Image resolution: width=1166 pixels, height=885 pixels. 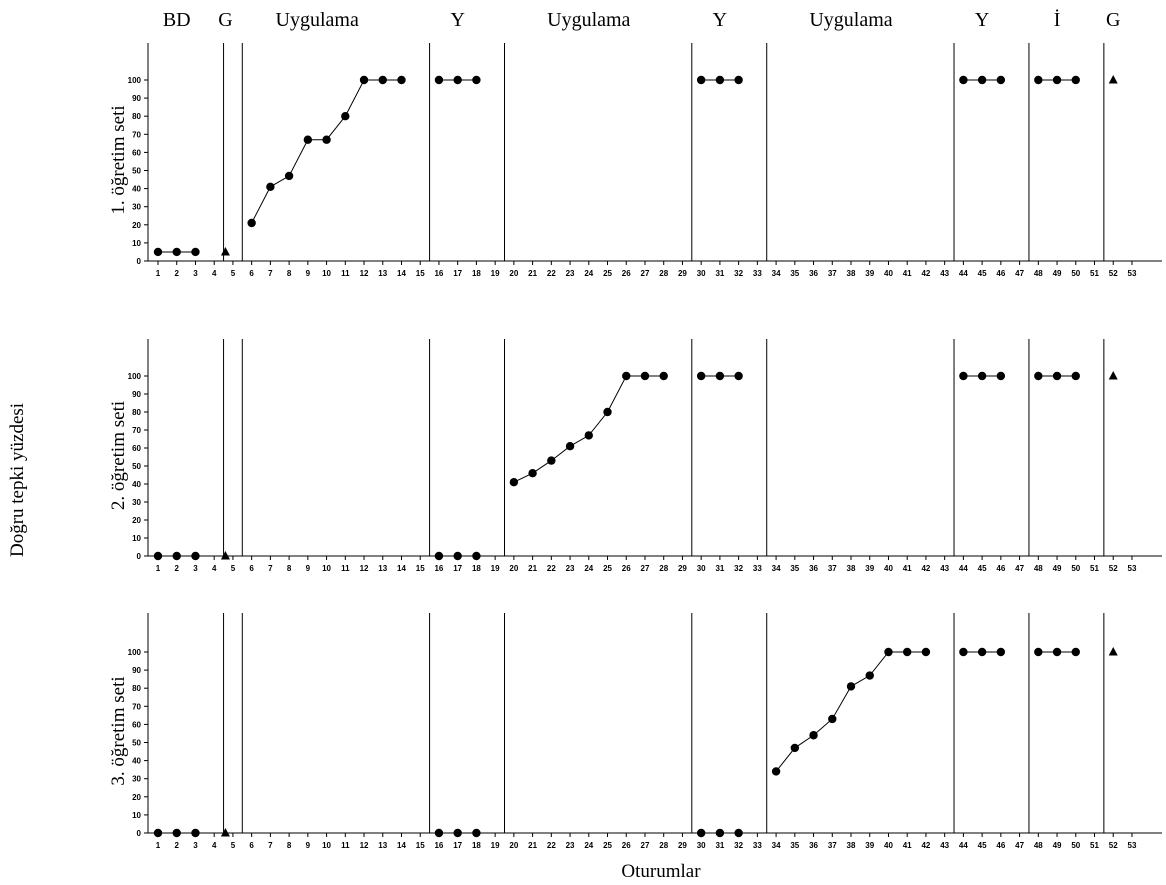 What do you see at coordinates (495, 845) in the screenshot?
I see `x-tick-label: 19` at bounding box center [495, 845].